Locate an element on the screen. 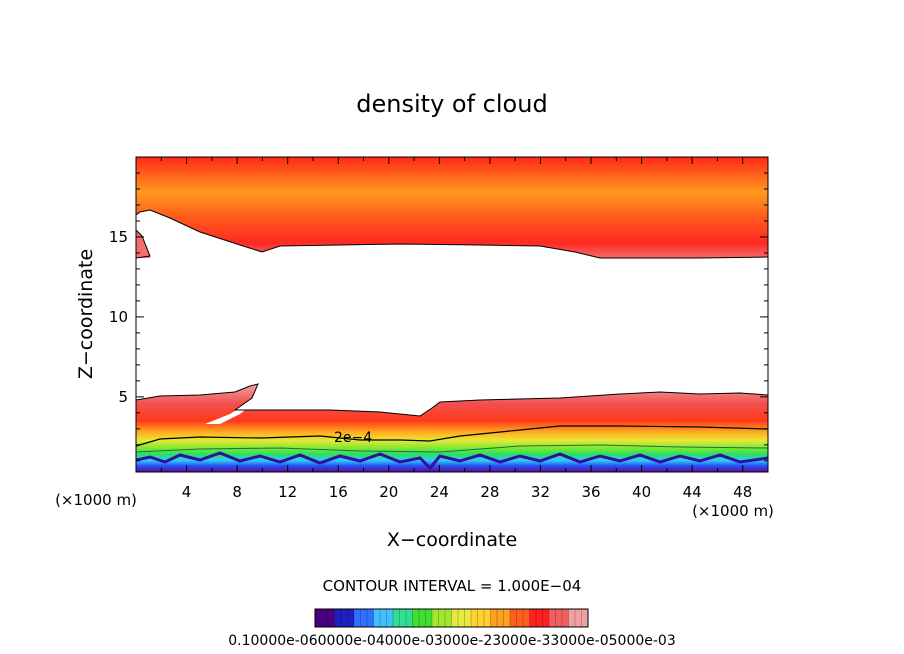  surface-noise is located at coordinates (452, 461).